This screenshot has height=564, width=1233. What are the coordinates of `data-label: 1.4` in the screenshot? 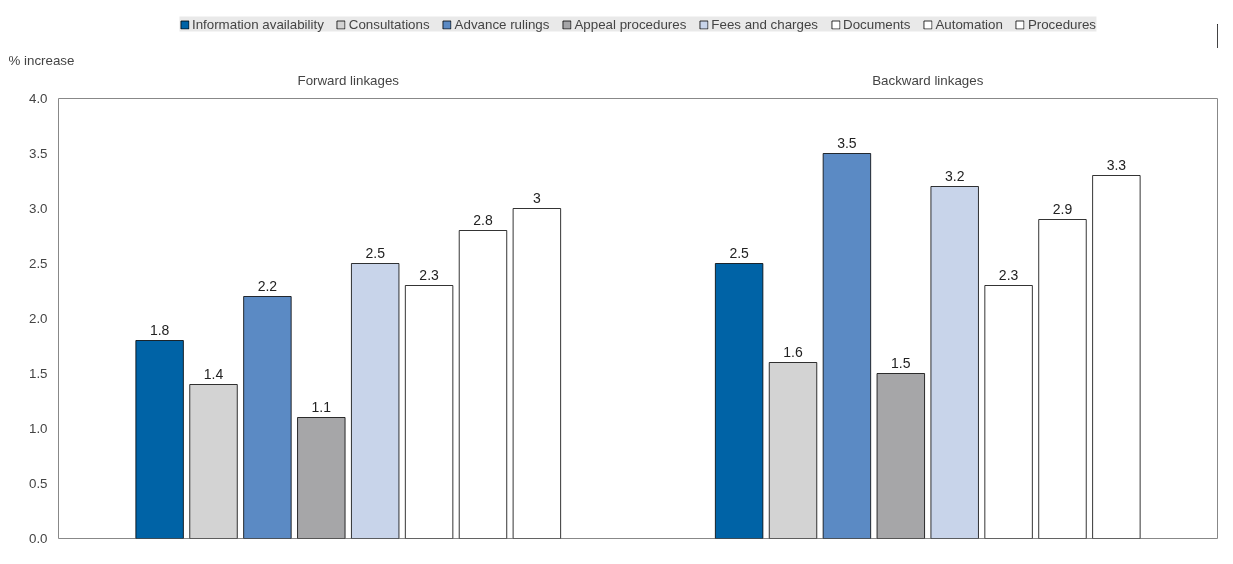 It's located at (213, 373).